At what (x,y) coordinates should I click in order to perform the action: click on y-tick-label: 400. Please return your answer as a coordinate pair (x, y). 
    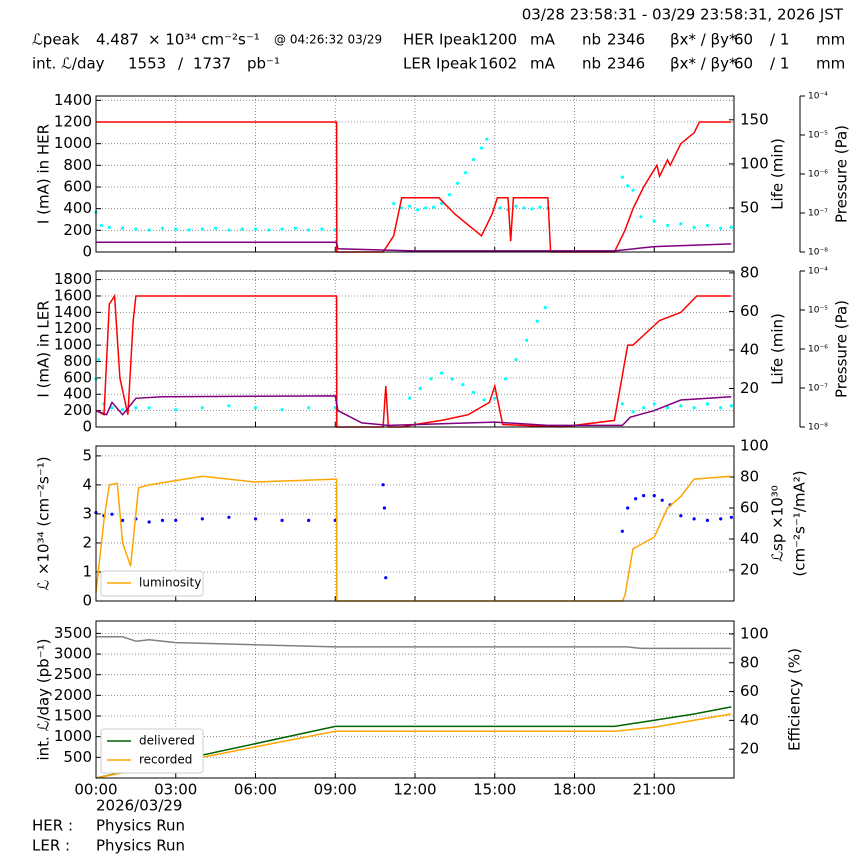
    Looking at the image, I should click on (77, 208).